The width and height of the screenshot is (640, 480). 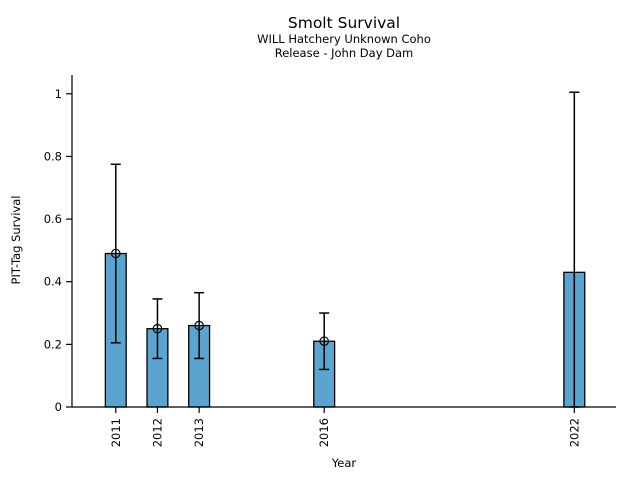 I want to click on x-tick-label-2016: 2016, so click(x=324, y=432).